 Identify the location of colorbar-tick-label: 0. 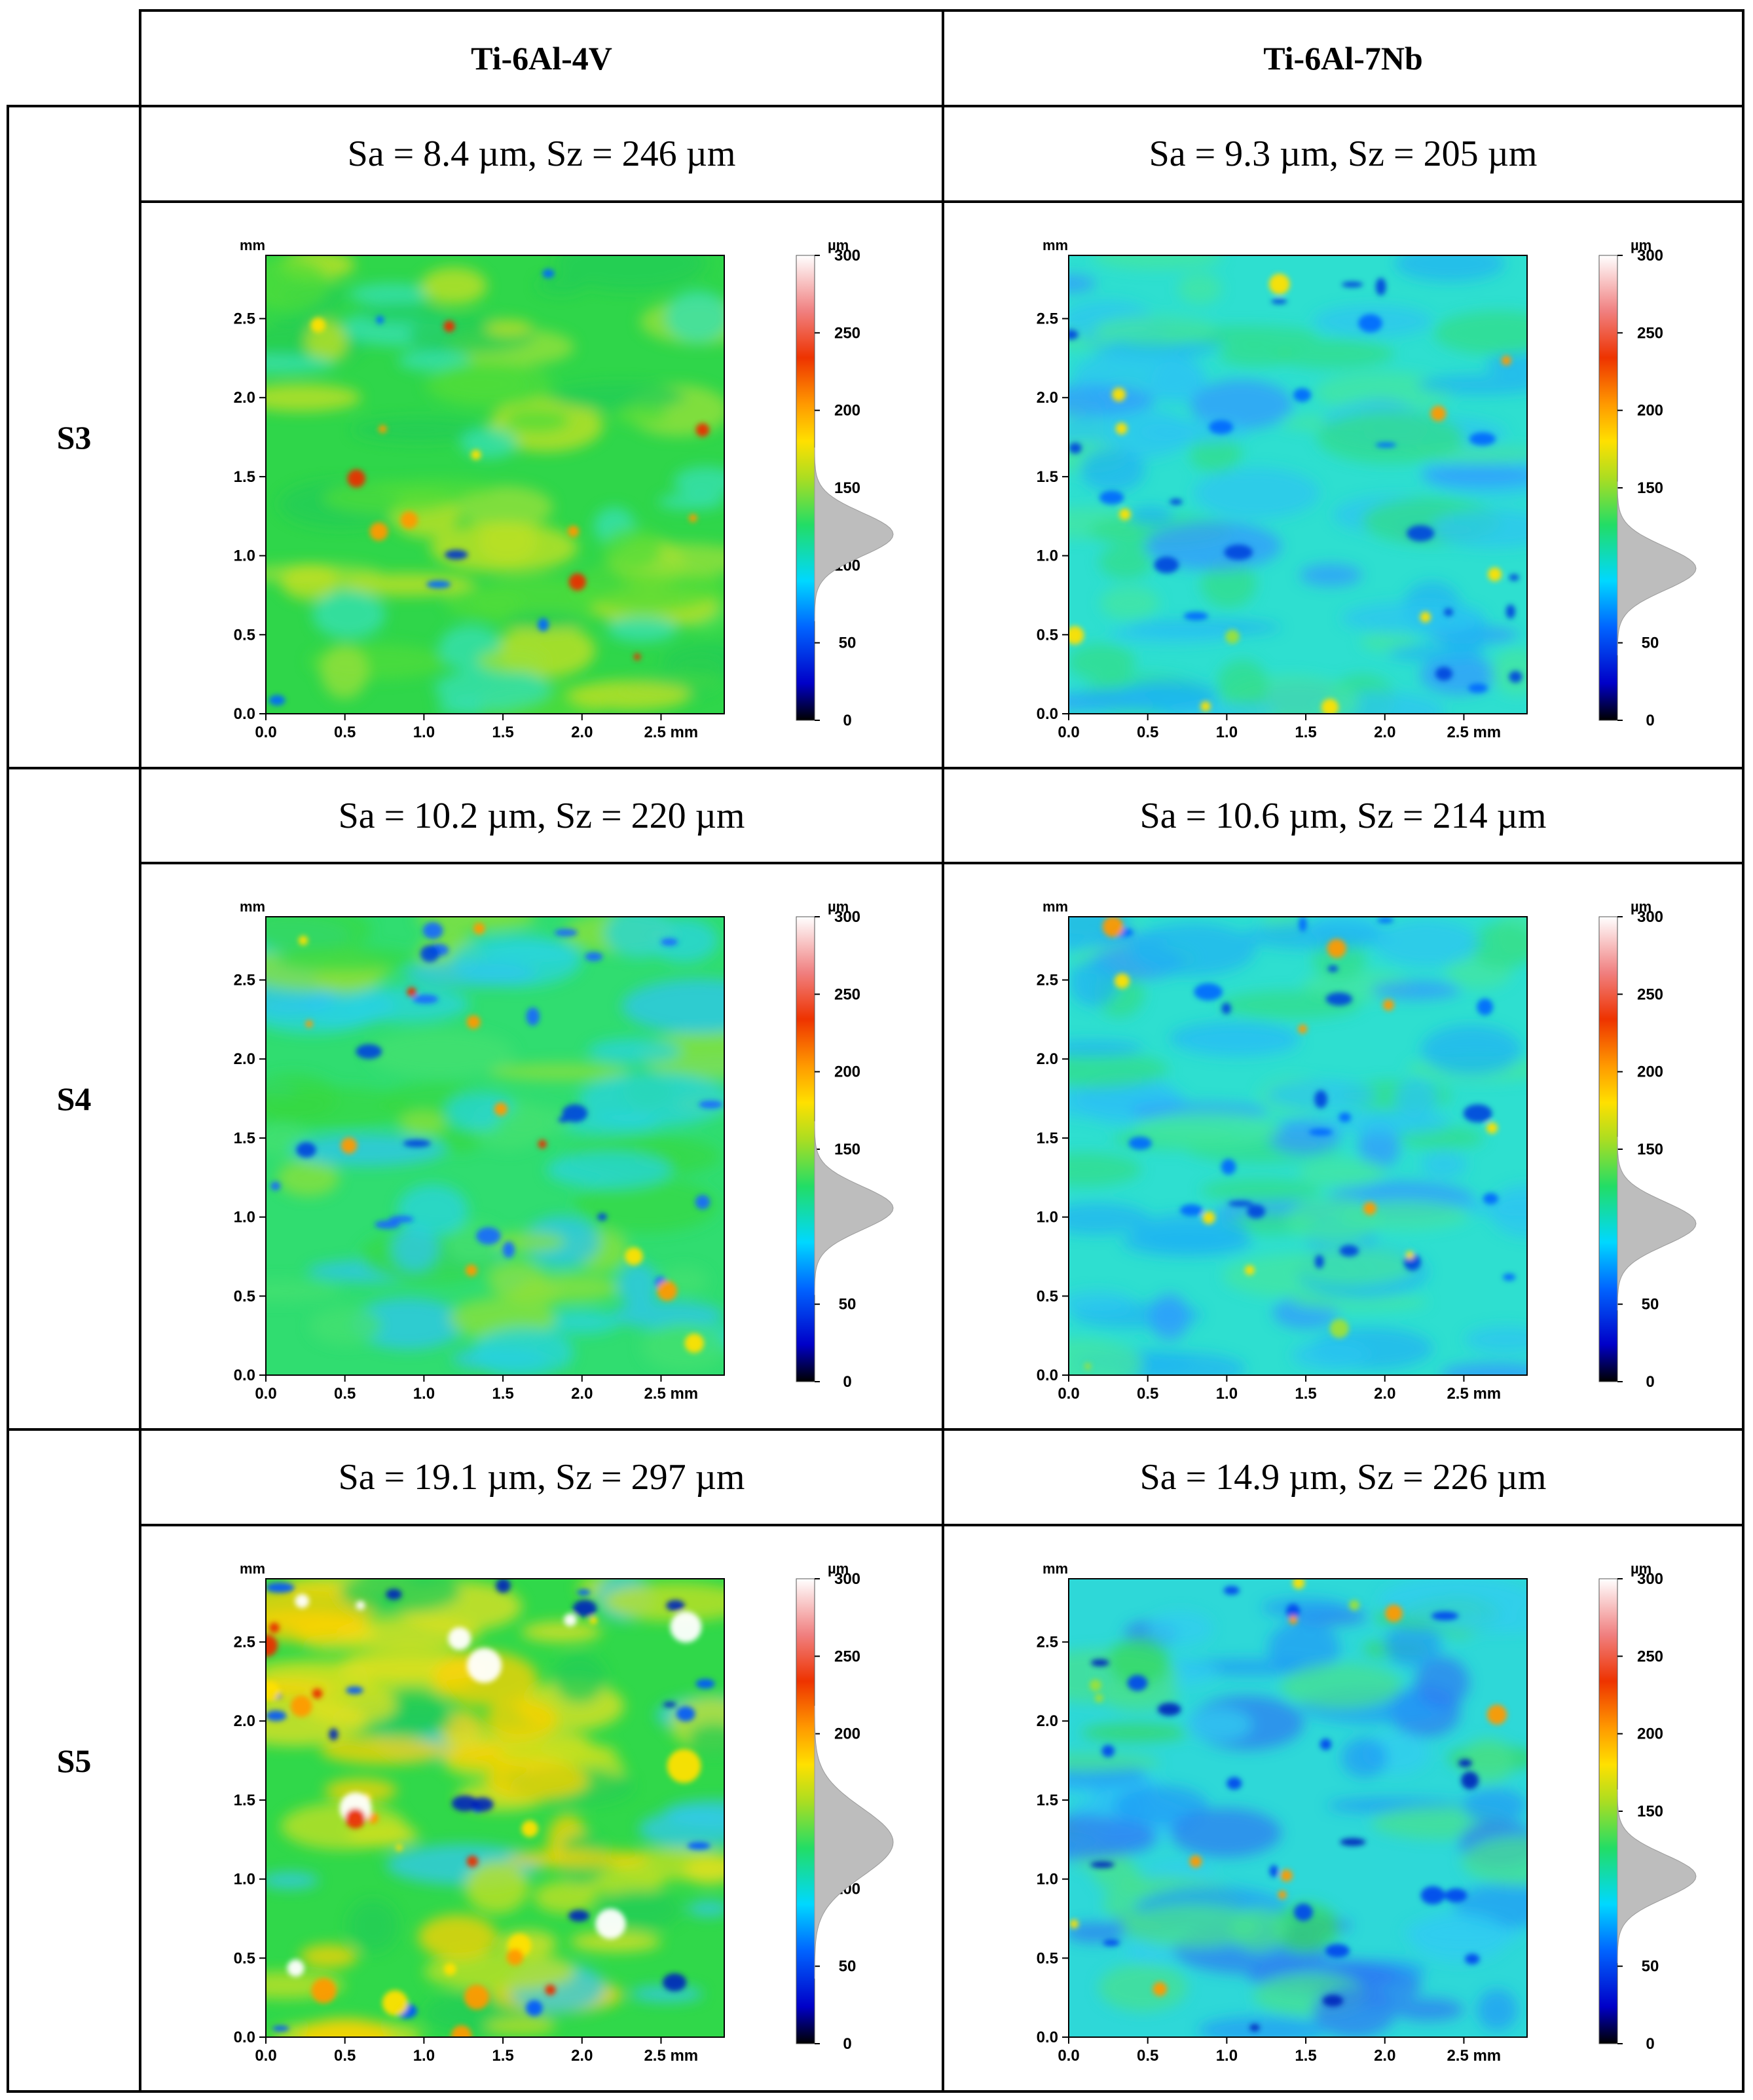
(847, 720).